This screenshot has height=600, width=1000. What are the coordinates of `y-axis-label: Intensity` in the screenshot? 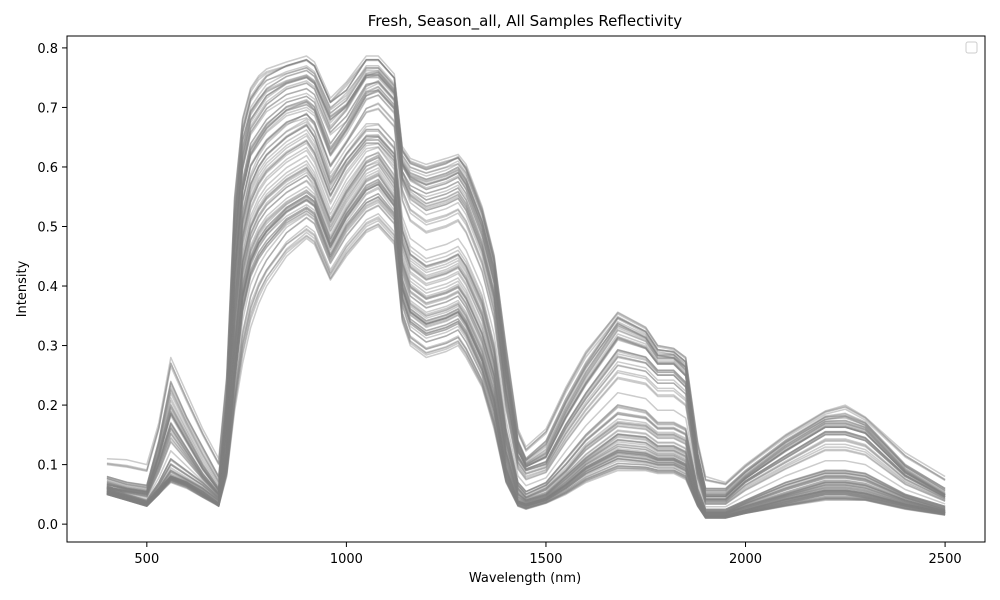 It's located at (22, 288).